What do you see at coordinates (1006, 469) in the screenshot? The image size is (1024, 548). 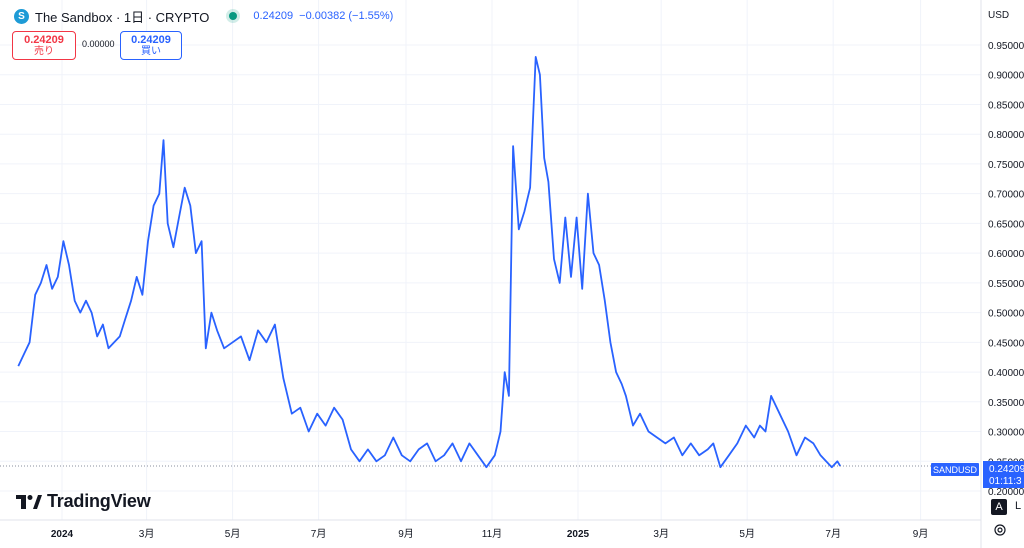 I see `last-price-marker-value: 0.24209` at bounding box center [1006, 469].